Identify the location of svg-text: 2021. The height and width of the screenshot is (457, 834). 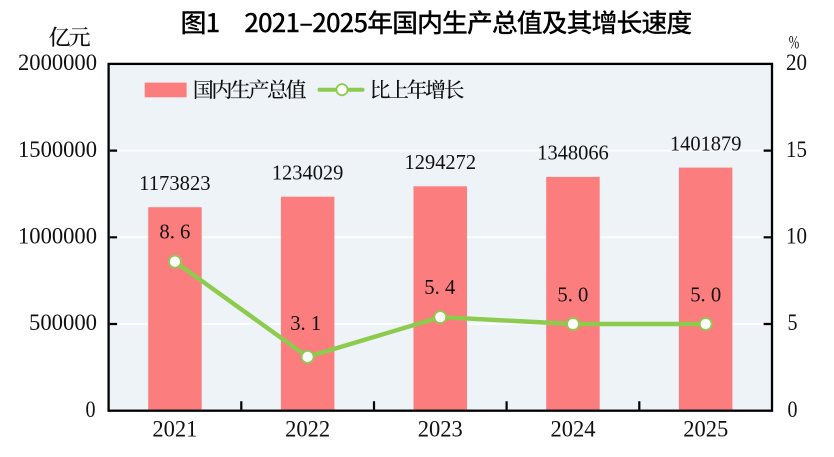
(174, 428).